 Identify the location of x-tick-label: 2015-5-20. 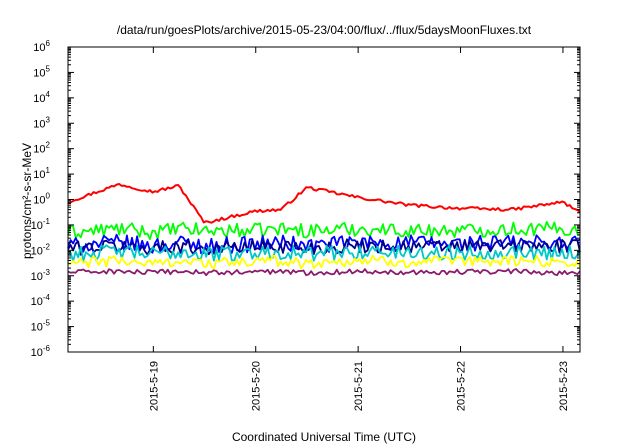
(257, 386).